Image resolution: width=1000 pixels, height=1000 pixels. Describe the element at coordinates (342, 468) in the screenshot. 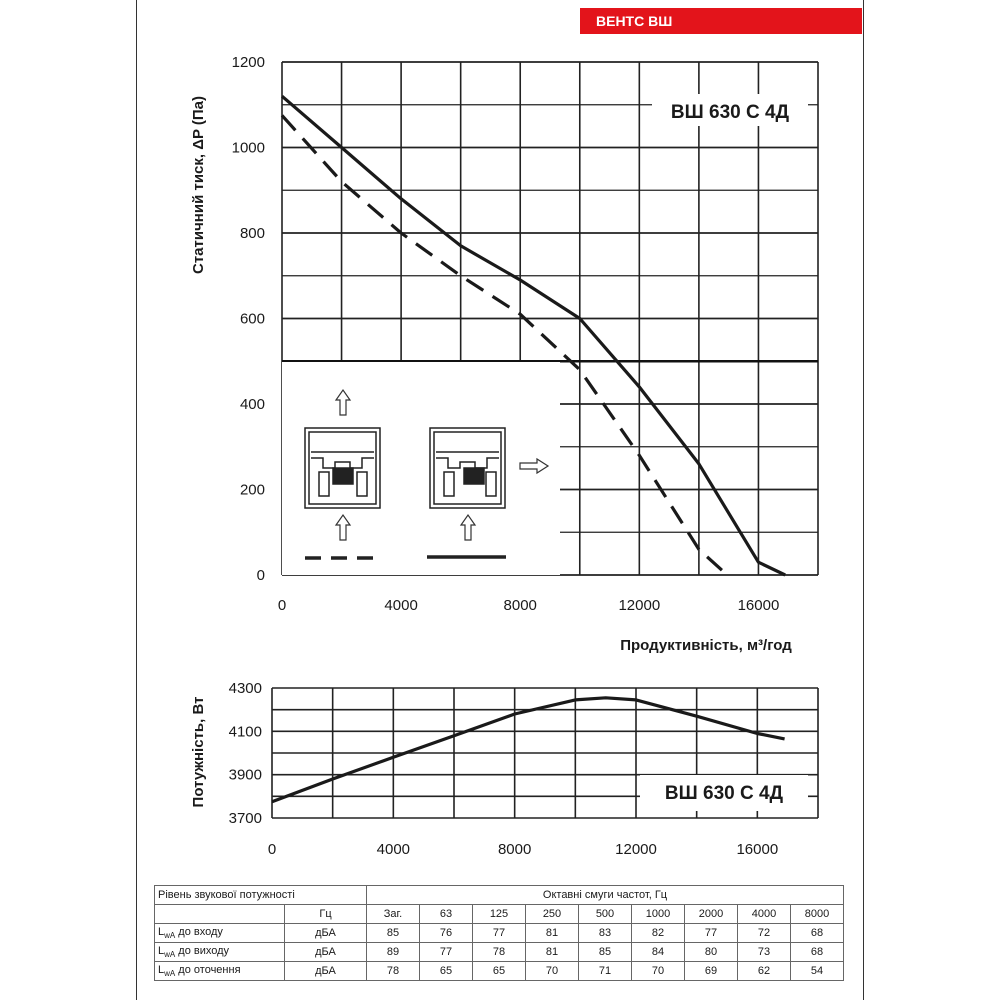

I see `fan-section-inline-icon` at that location.